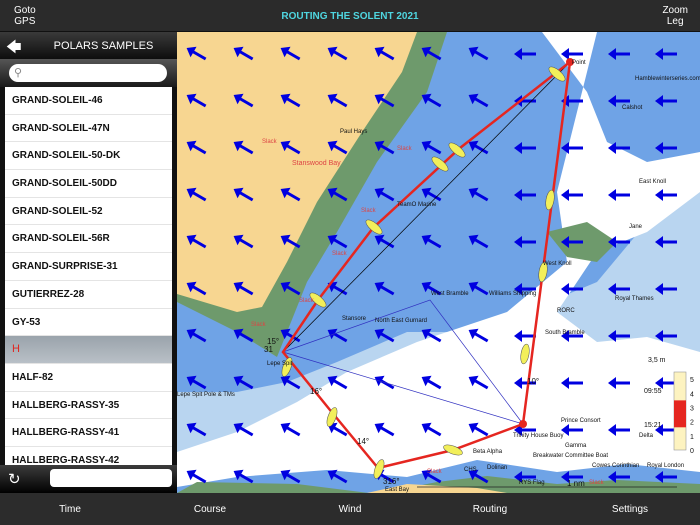  I want to click on zoom-leg-button: Zoom Leg, so click(675, 16).